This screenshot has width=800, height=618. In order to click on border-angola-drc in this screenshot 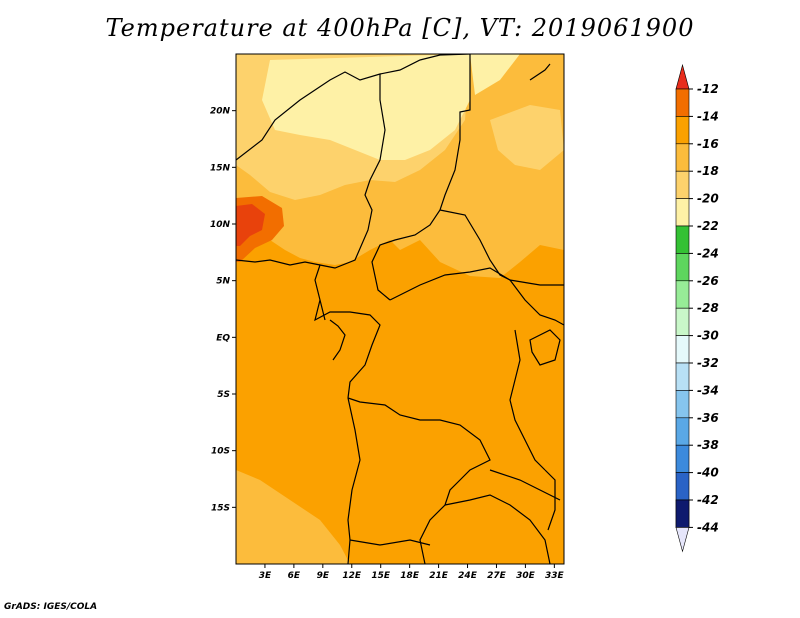, I will do `click(419, 480)`.